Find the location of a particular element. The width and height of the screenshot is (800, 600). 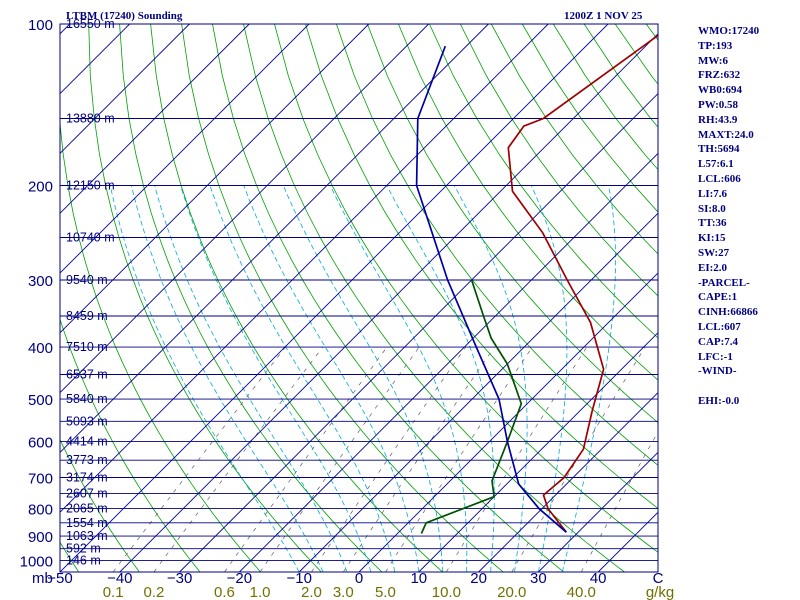

pressure-tick-label: 800 is located at coordinates (40, 510).